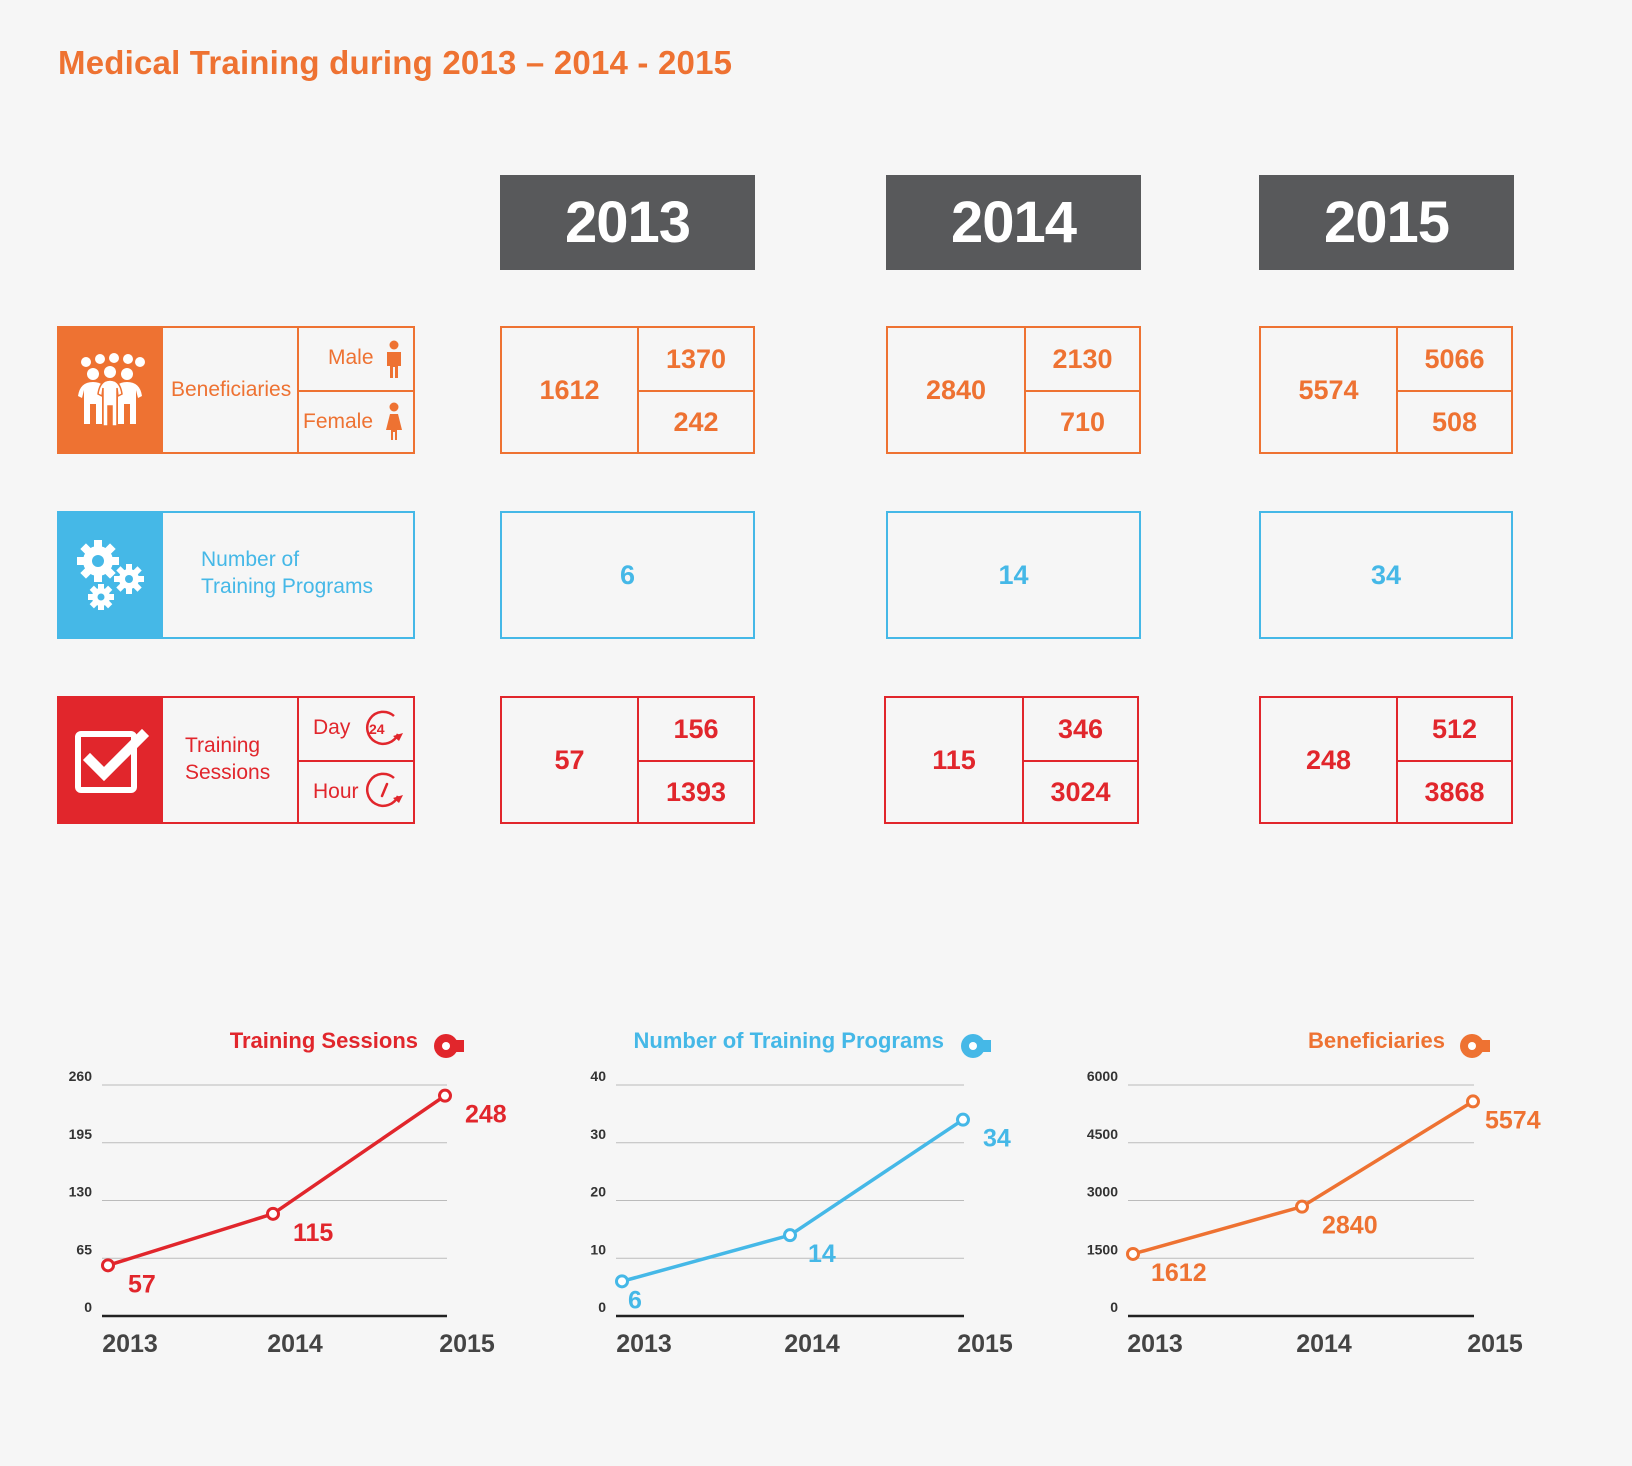  What do you see at coordinates (250, 559) in the screenshot?
I see `programs-label-line1: Number of` at bounding box center [250, 559].